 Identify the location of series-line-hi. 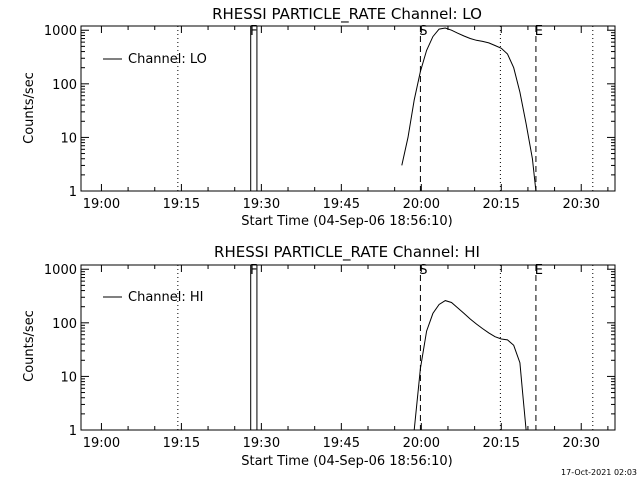
(470, 365).